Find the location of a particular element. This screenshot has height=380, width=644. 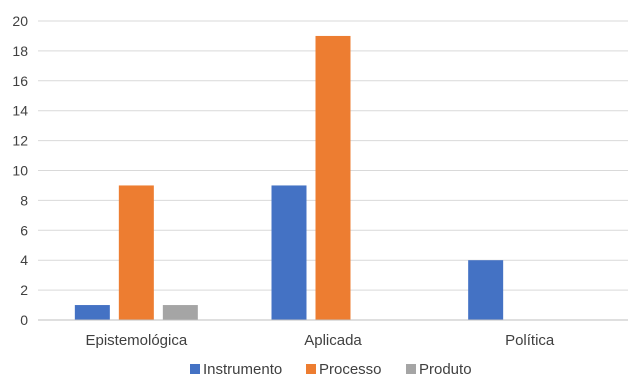

y-tick-label: 6 is located at coordinates (24, 230).